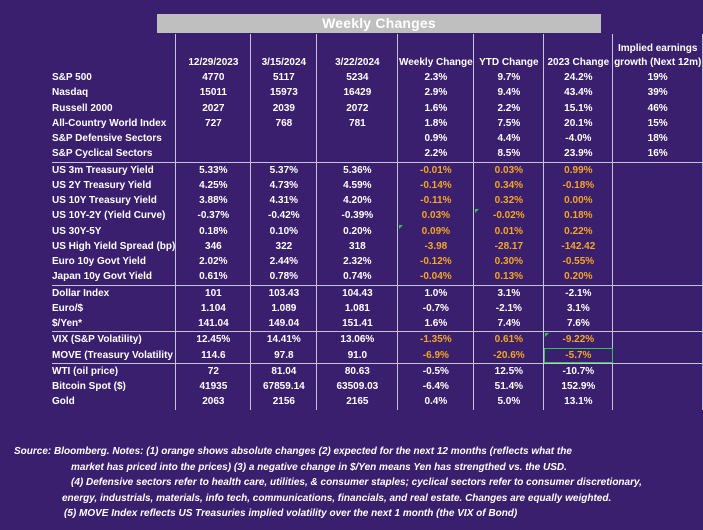 The image size is (703, 530). Describe the element at coordinates (213, 231) in the screenshot. I see `cell-12-29-2023: 0.18%` at that location.